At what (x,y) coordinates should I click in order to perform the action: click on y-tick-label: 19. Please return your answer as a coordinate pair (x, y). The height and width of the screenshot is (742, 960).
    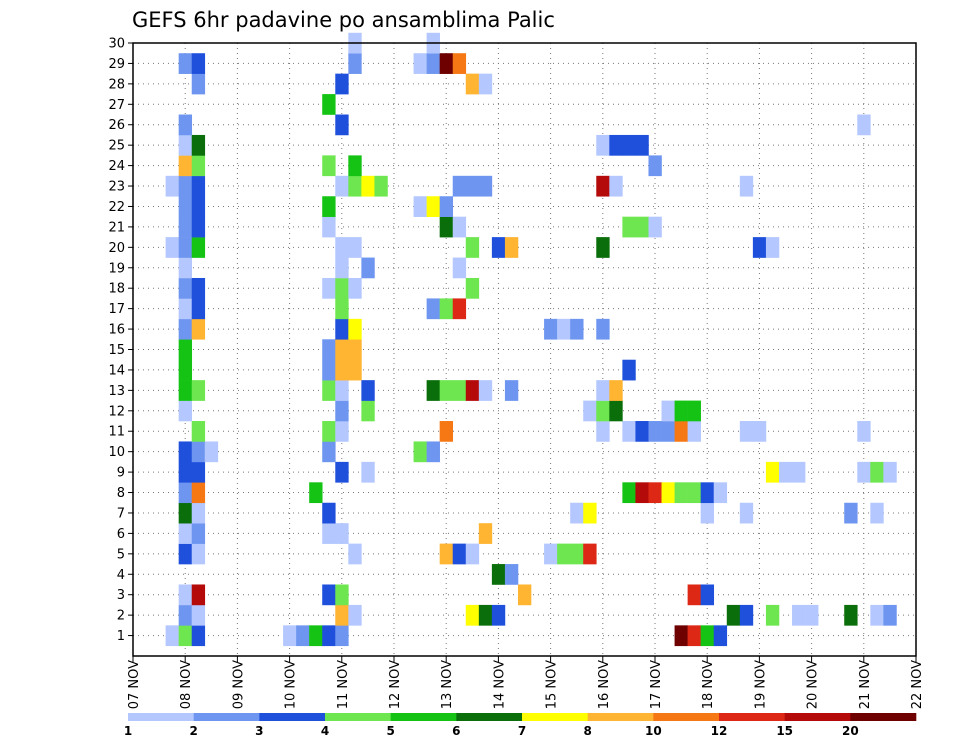
    Looking at the image, I should click on (116, 268).